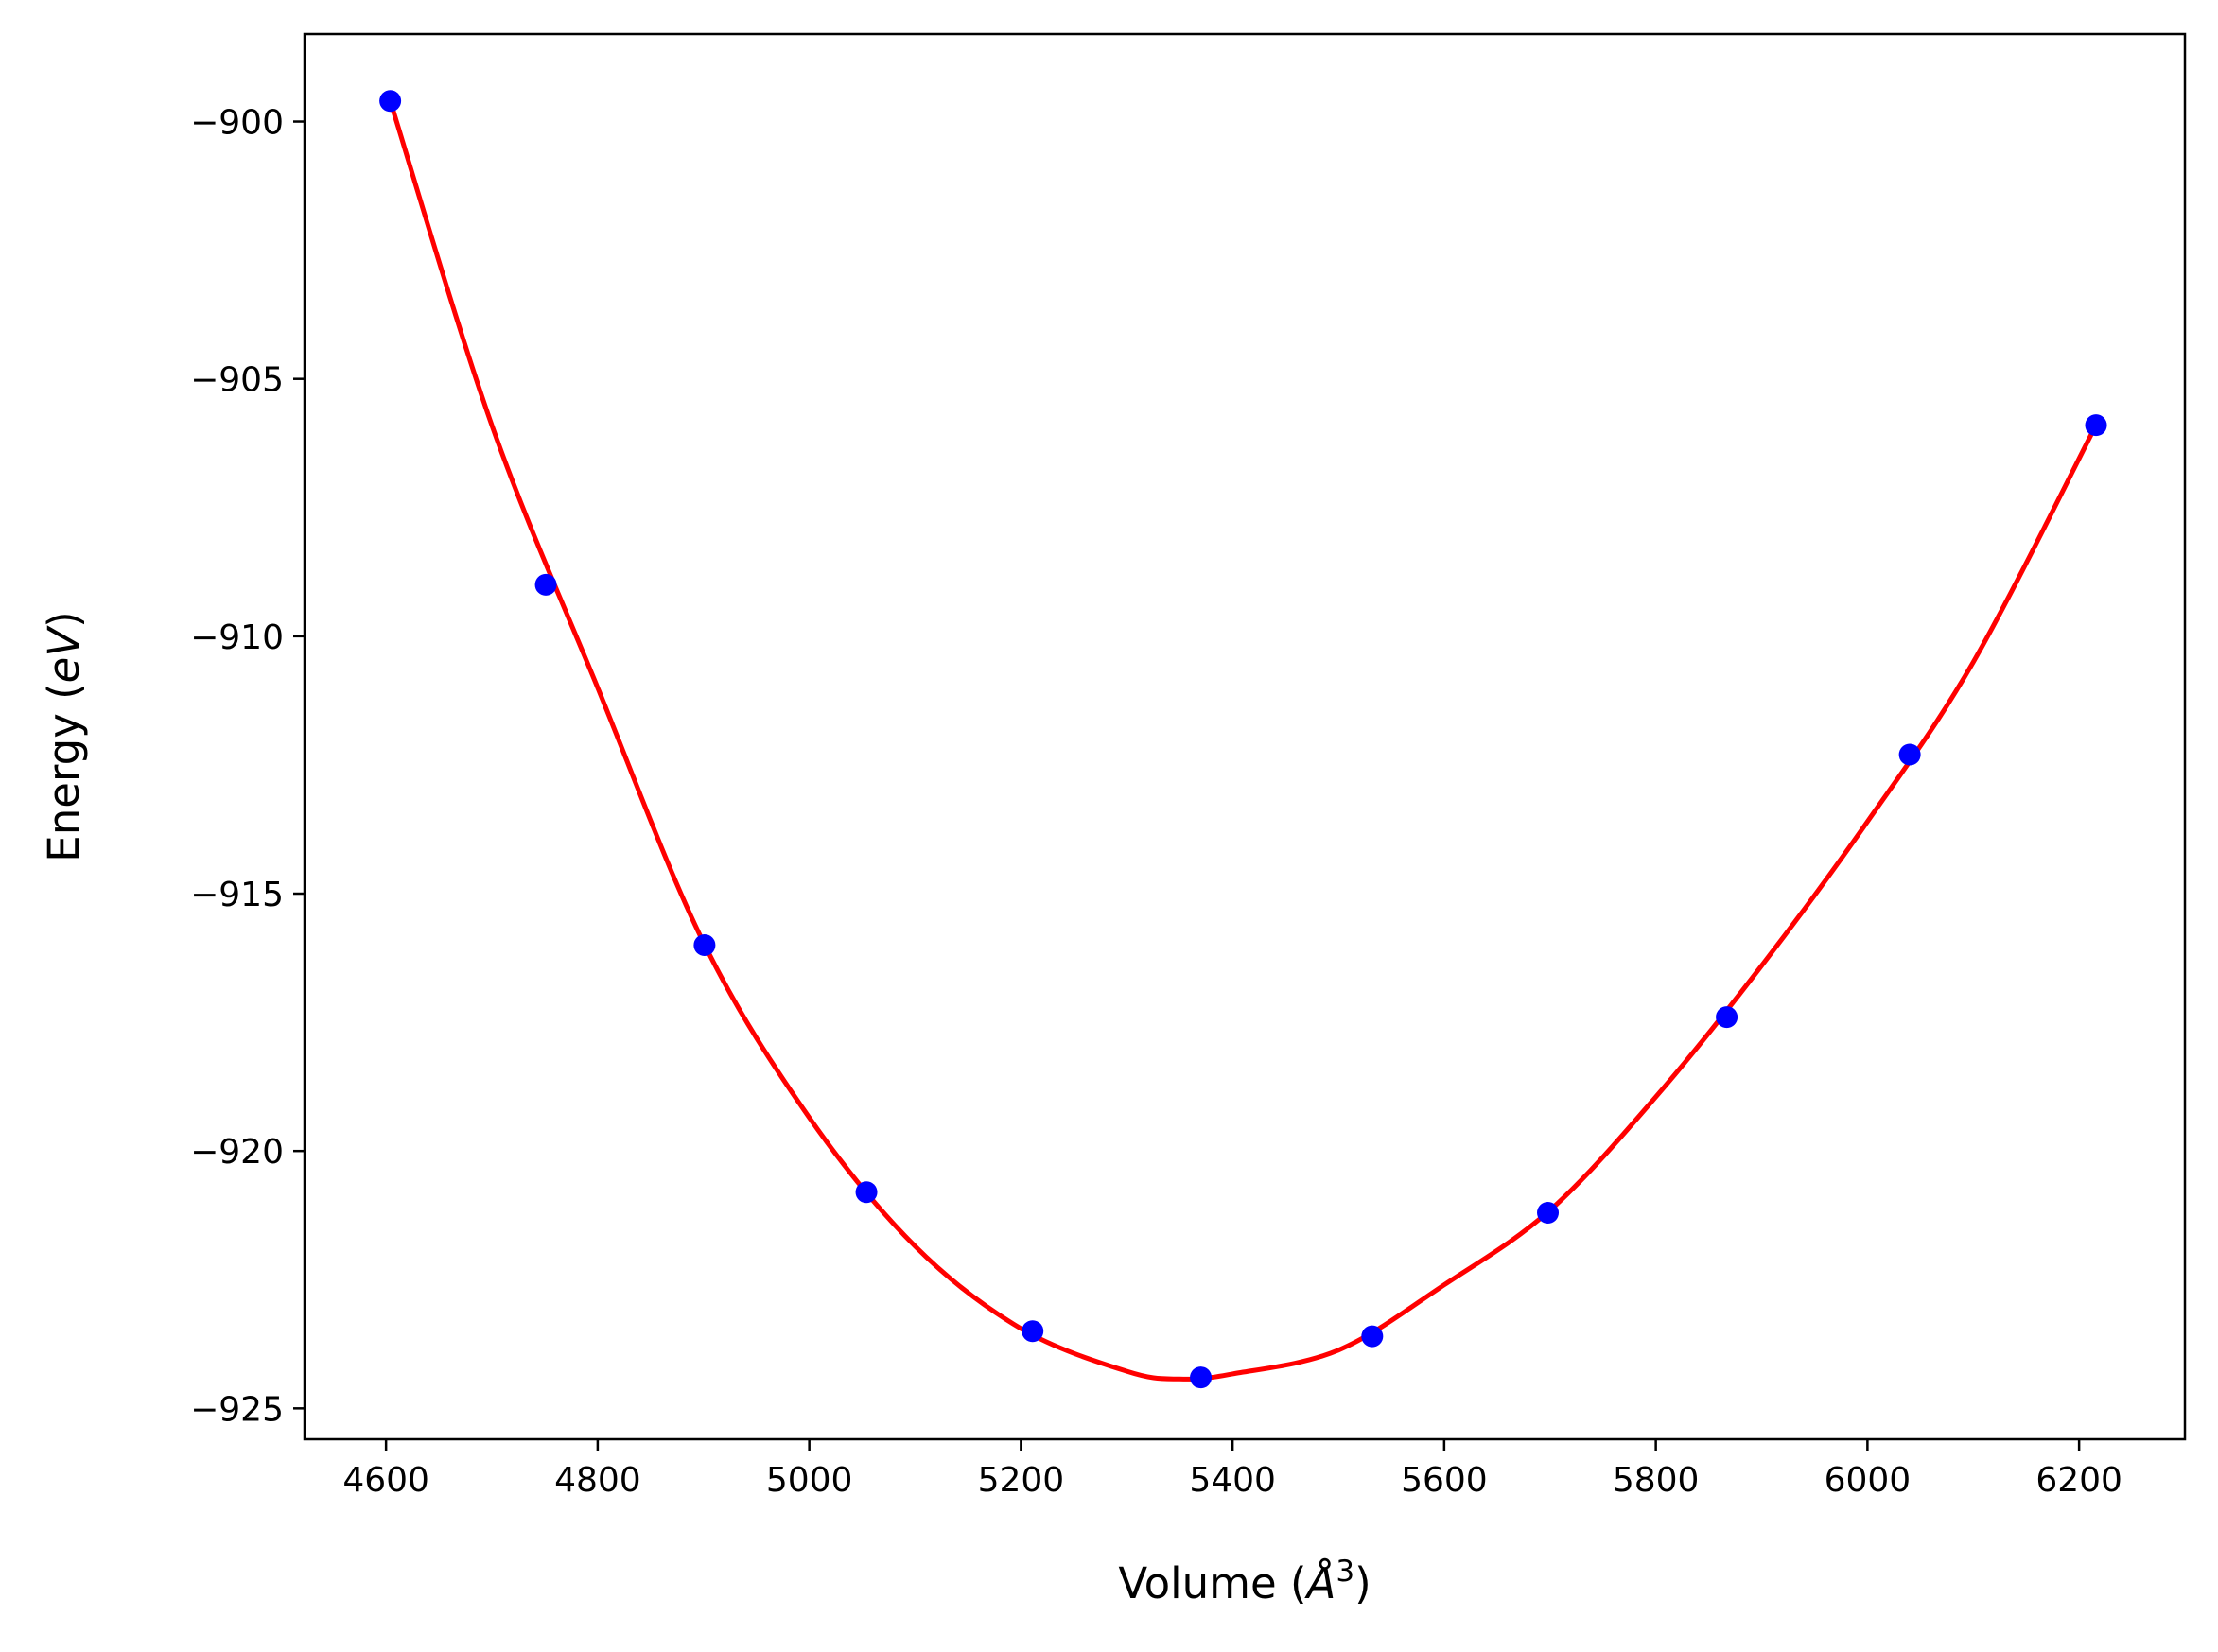 The image size is (2218, 1652). Describe the element at coordinates (1232, 1481) in the screenshot. I see `x-tick-label: 5400` at that location.